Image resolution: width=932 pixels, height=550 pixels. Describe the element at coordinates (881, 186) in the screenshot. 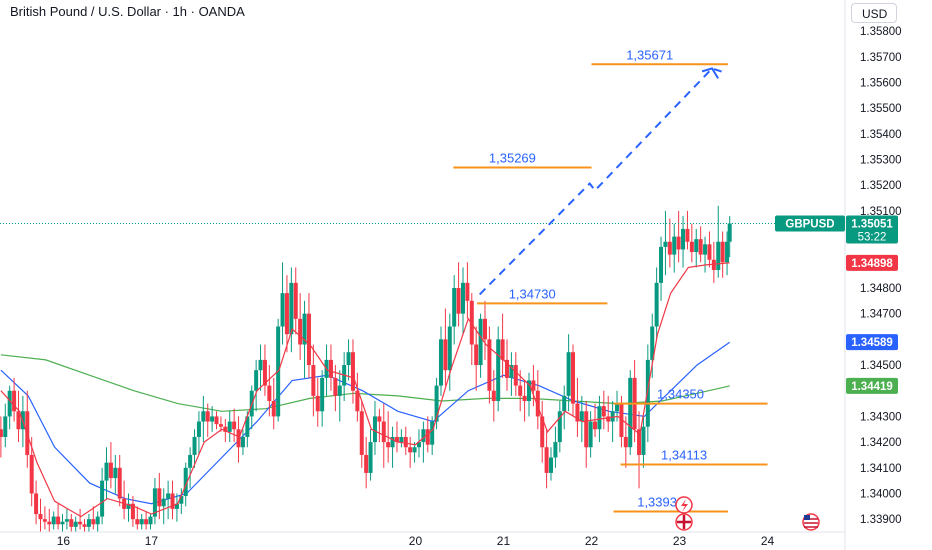

I see `price-tick-label: 1.35200` at that location.